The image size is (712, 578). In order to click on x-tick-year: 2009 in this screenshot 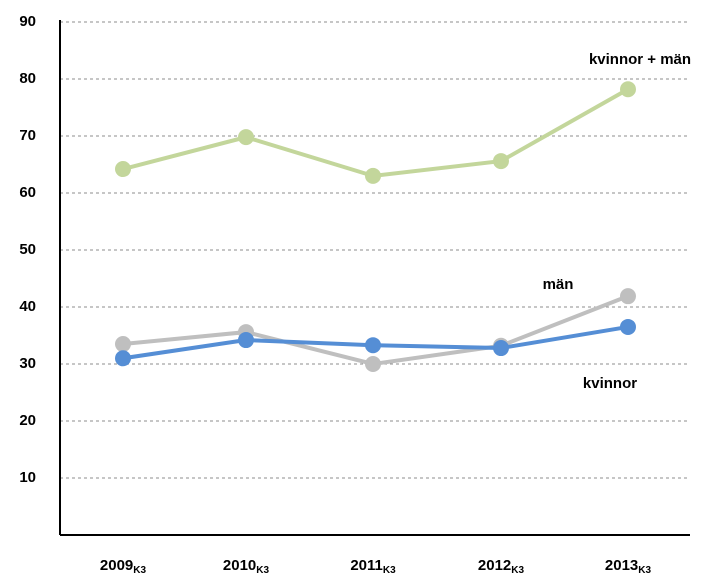, I will do `click(116, 565)`.